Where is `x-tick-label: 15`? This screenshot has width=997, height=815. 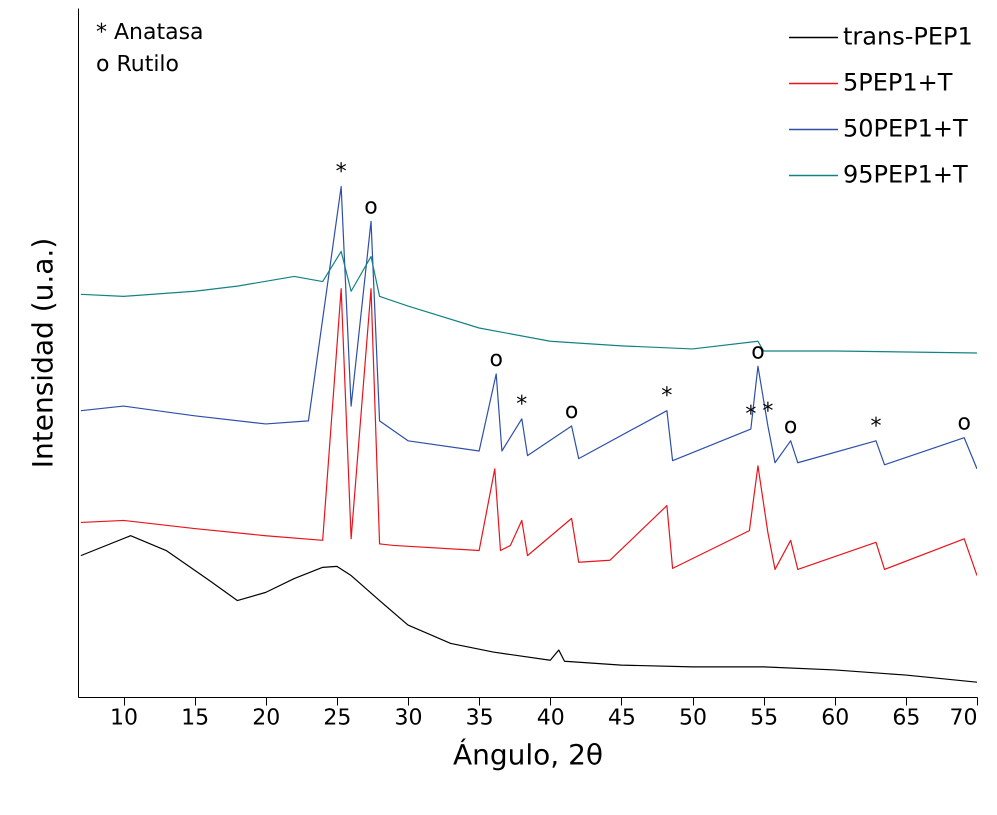 x-tick-label: 15 is located at coordinates (195, 718).